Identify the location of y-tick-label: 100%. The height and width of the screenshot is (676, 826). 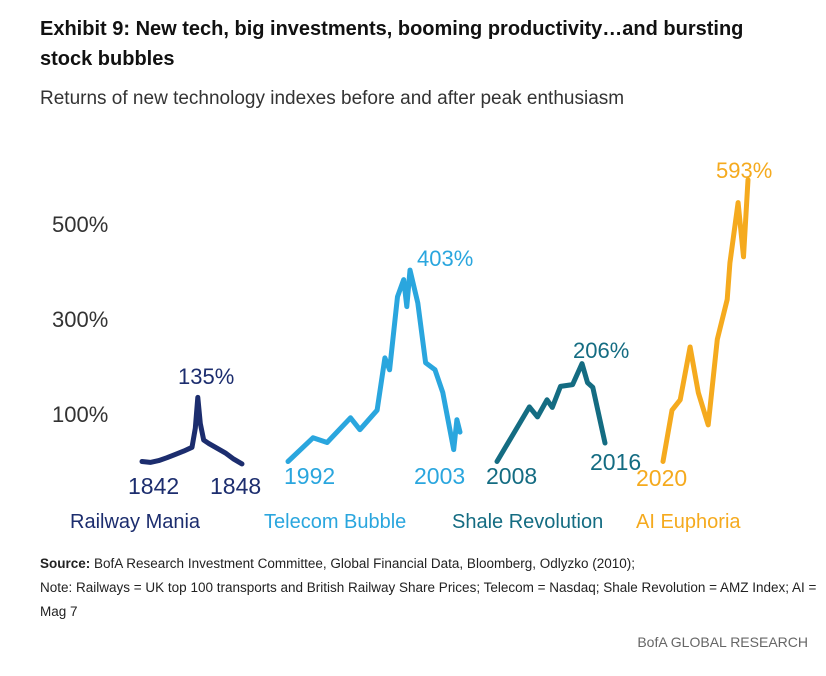
(80, 414).